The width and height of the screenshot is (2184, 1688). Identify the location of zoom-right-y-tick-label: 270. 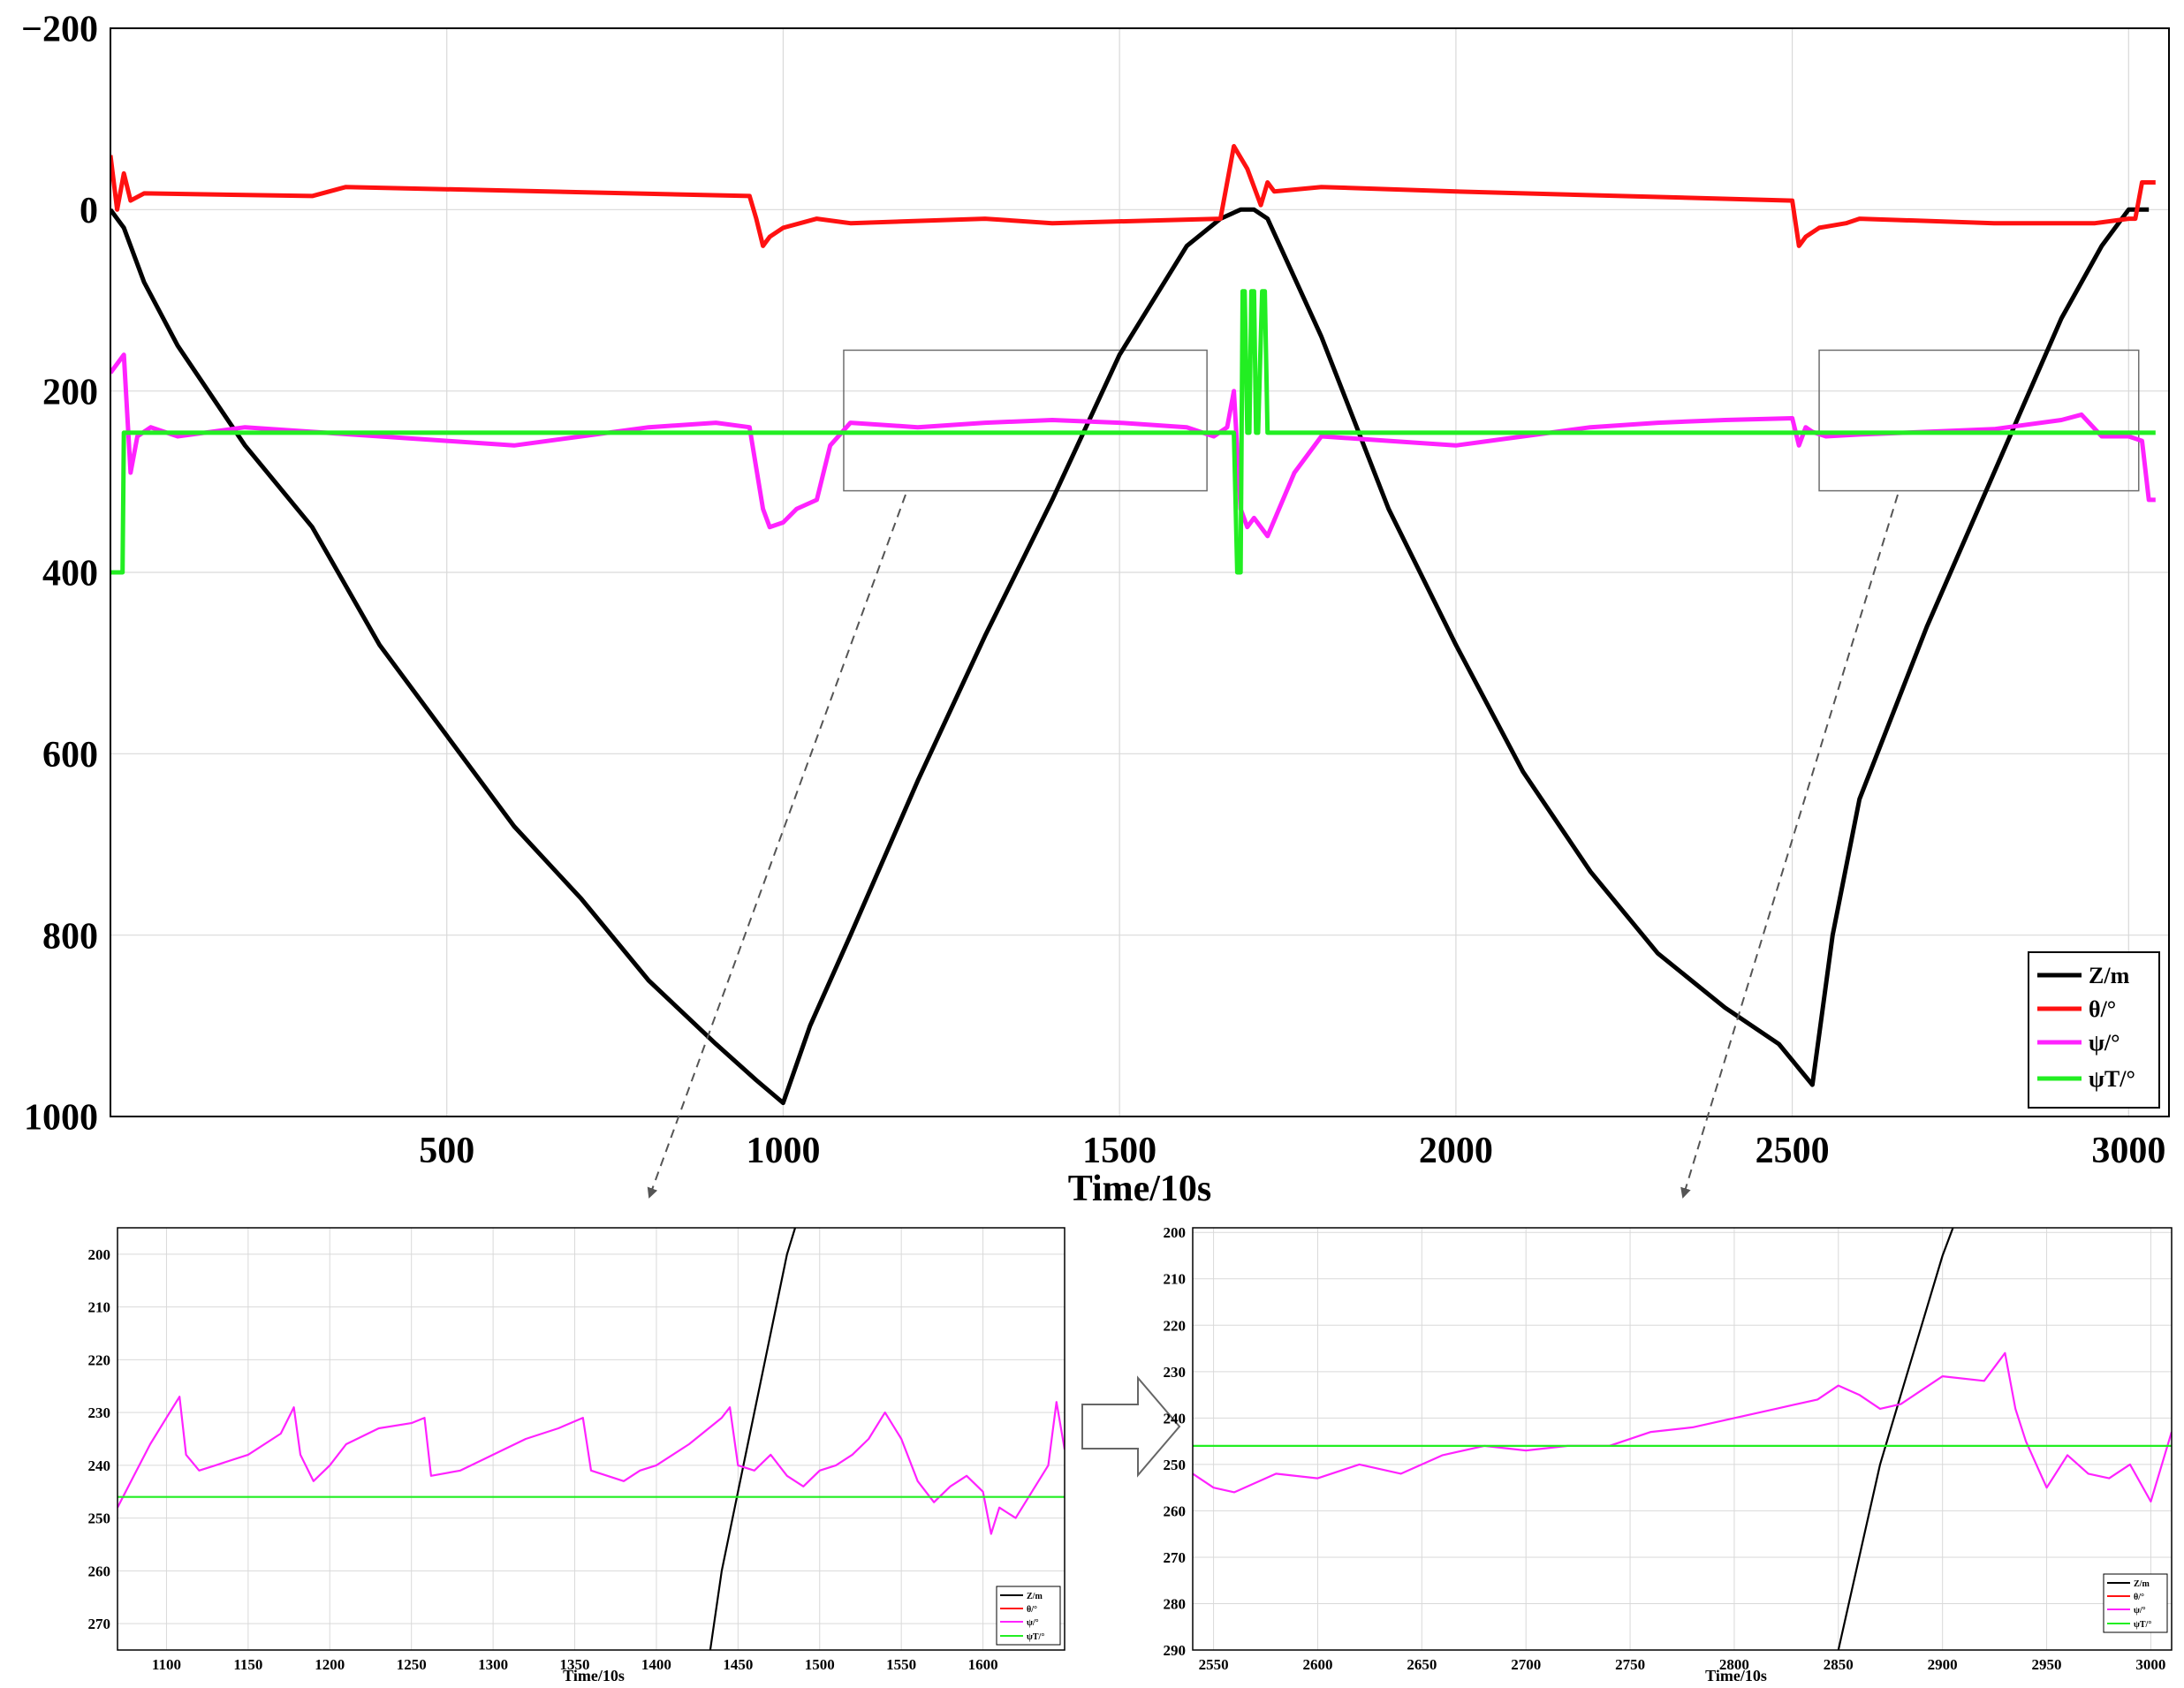
(1176, 1558).